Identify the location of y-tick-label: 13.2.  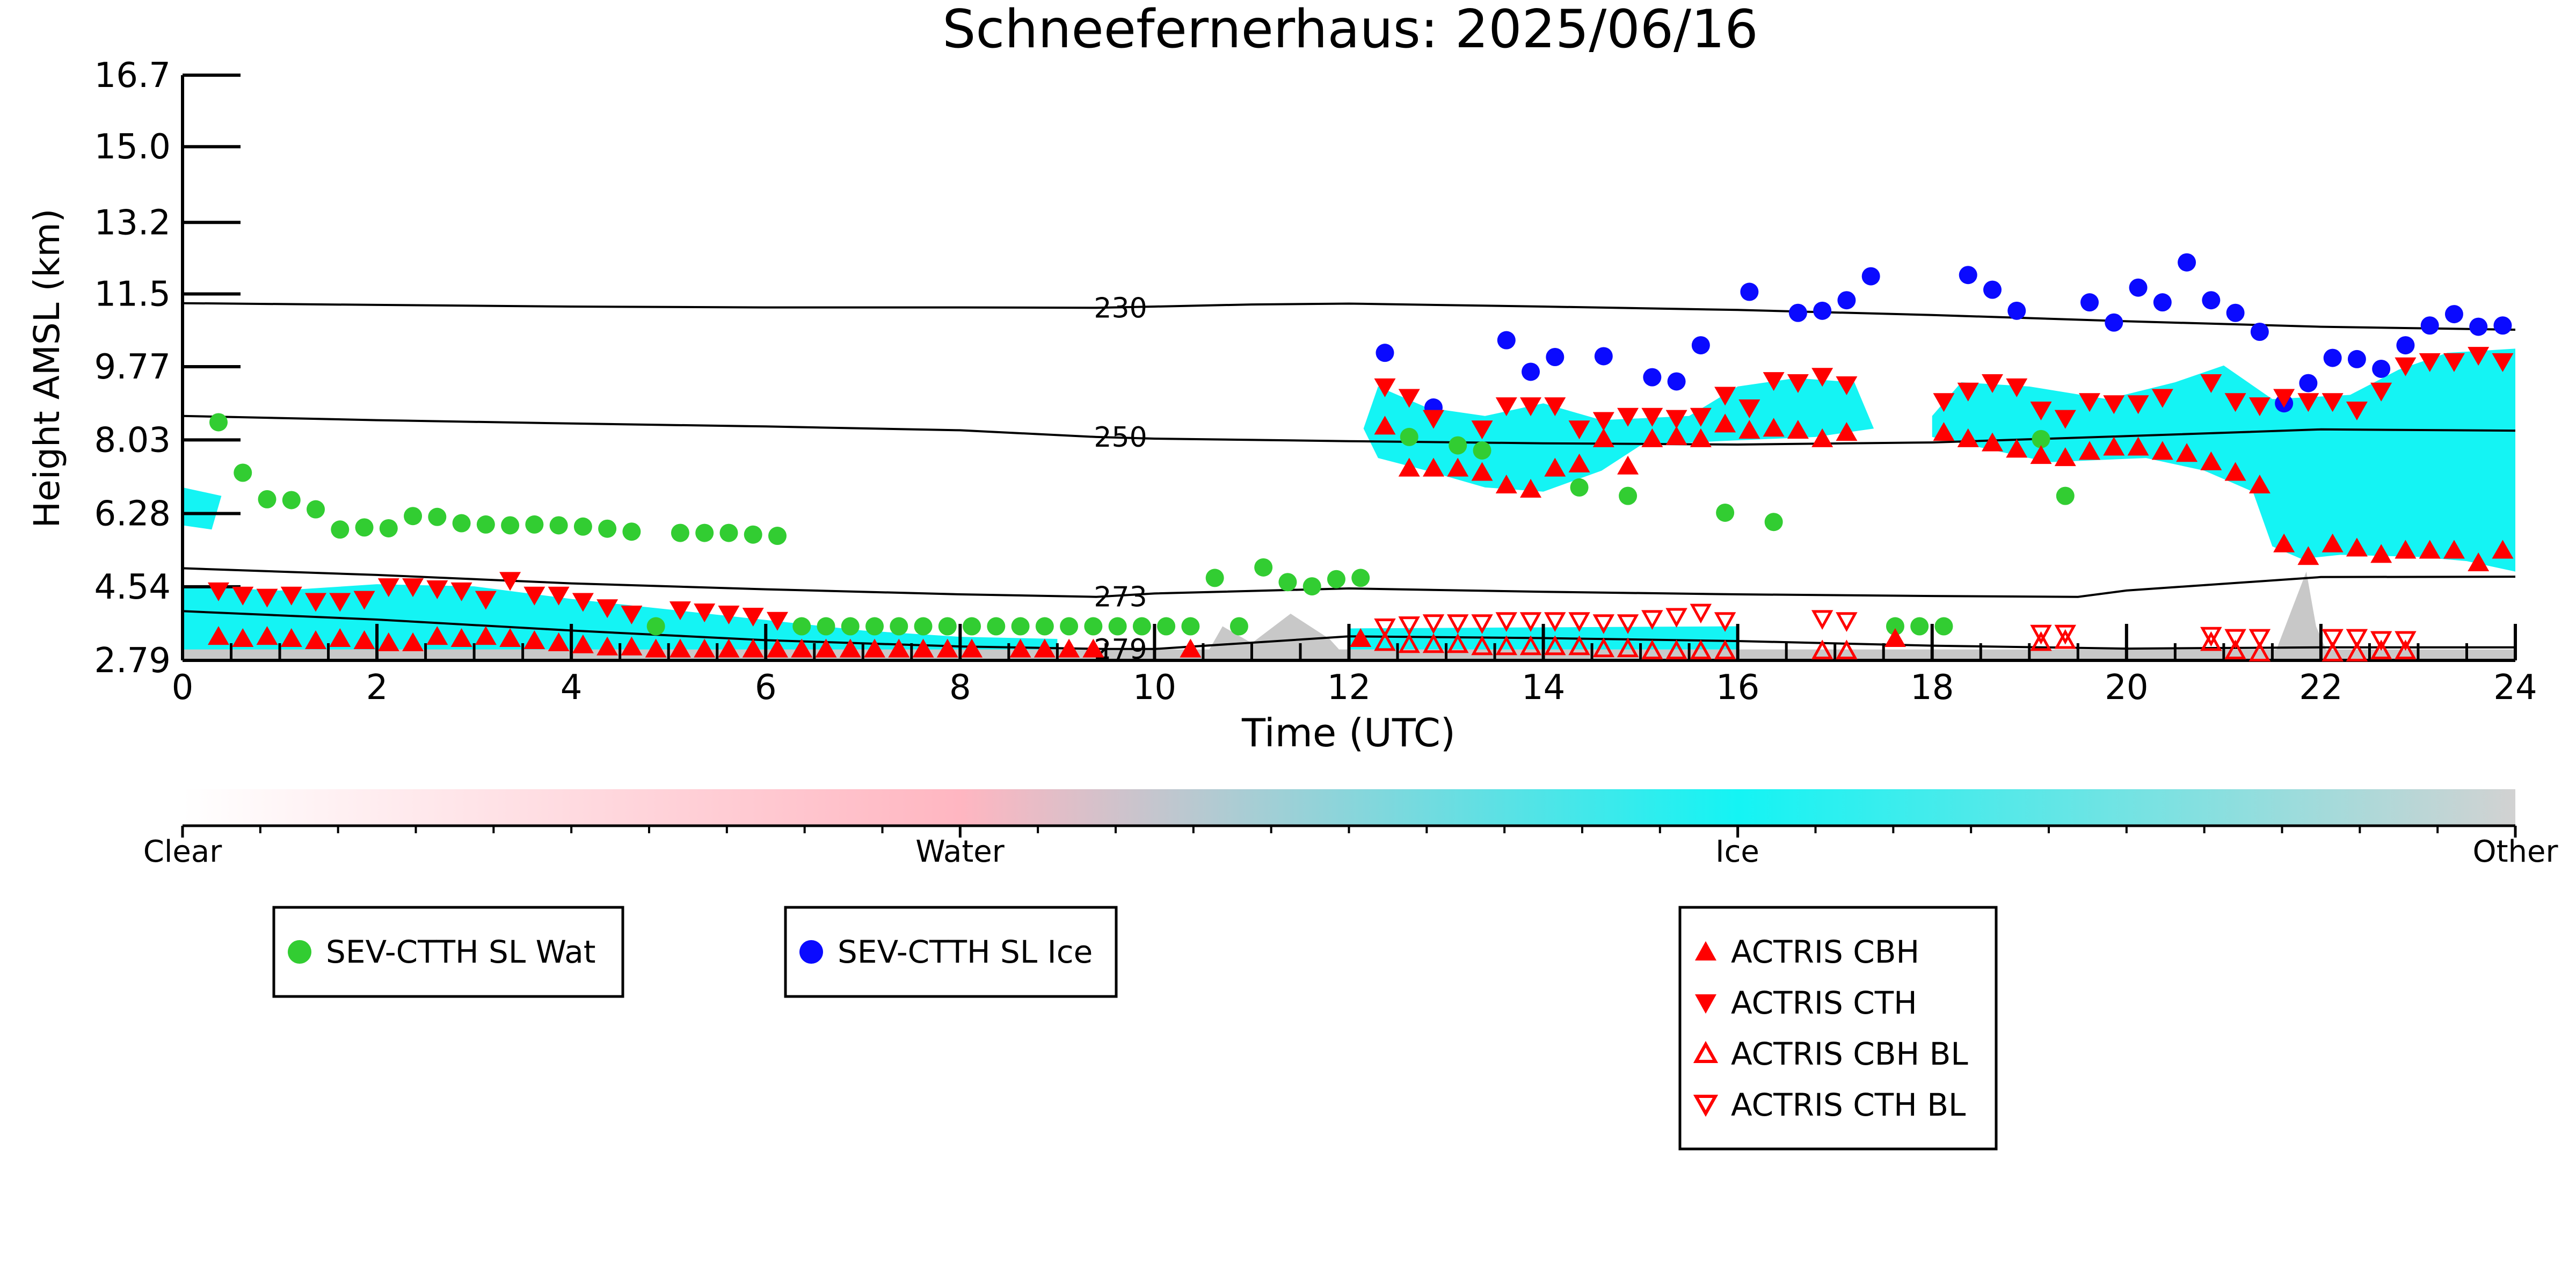
(132, 223).